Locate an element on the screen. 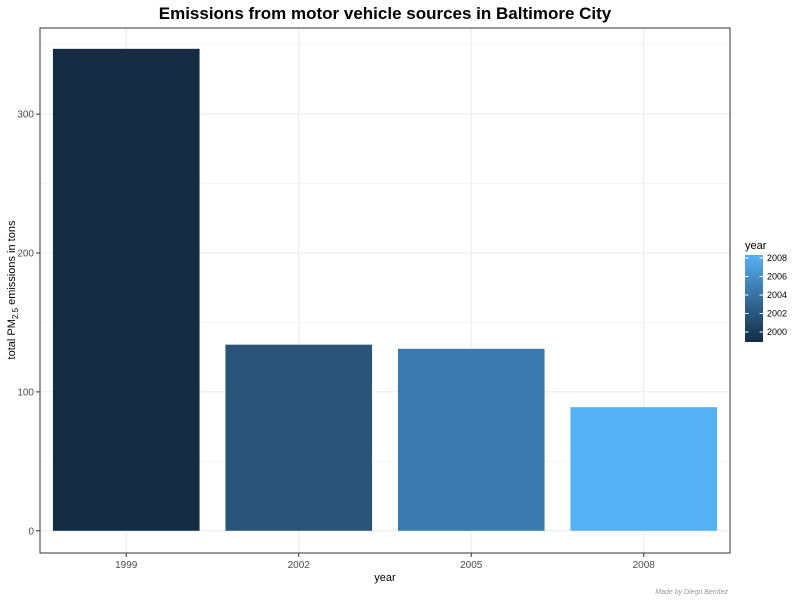 The image size is (800, 600). legend-label: 2002 is located at coordinates (777, 314).